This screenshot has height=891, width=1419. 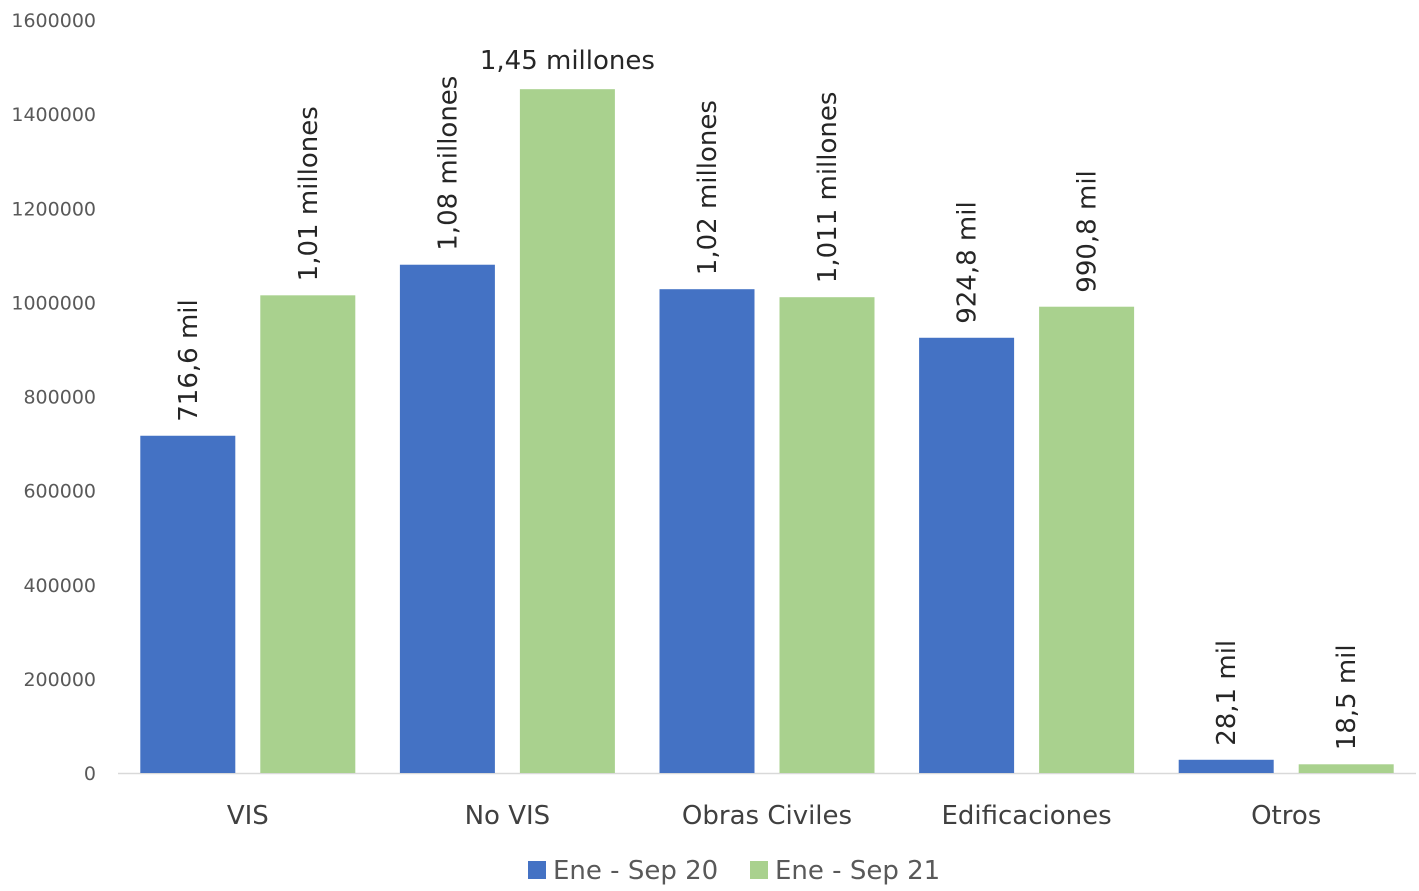 I want to click on data-label: 1,08 millones, so click(x=448, y=163).